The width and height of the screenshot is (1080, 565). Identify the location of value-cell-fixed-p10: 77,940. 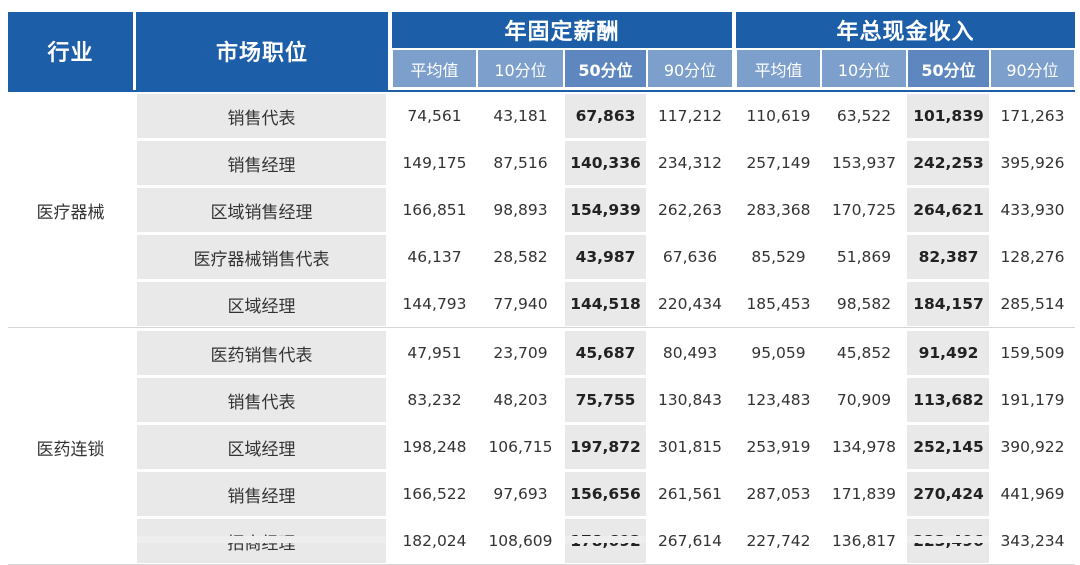
(520, 304).